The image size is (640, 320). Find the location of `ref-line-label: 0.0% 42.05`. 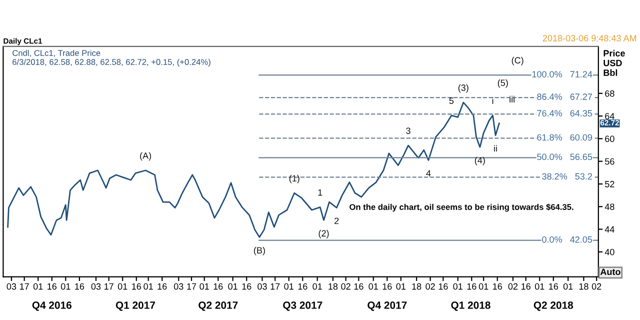

ref-line-label: 0.0% 42.05 is located at coordinates (567, 239).